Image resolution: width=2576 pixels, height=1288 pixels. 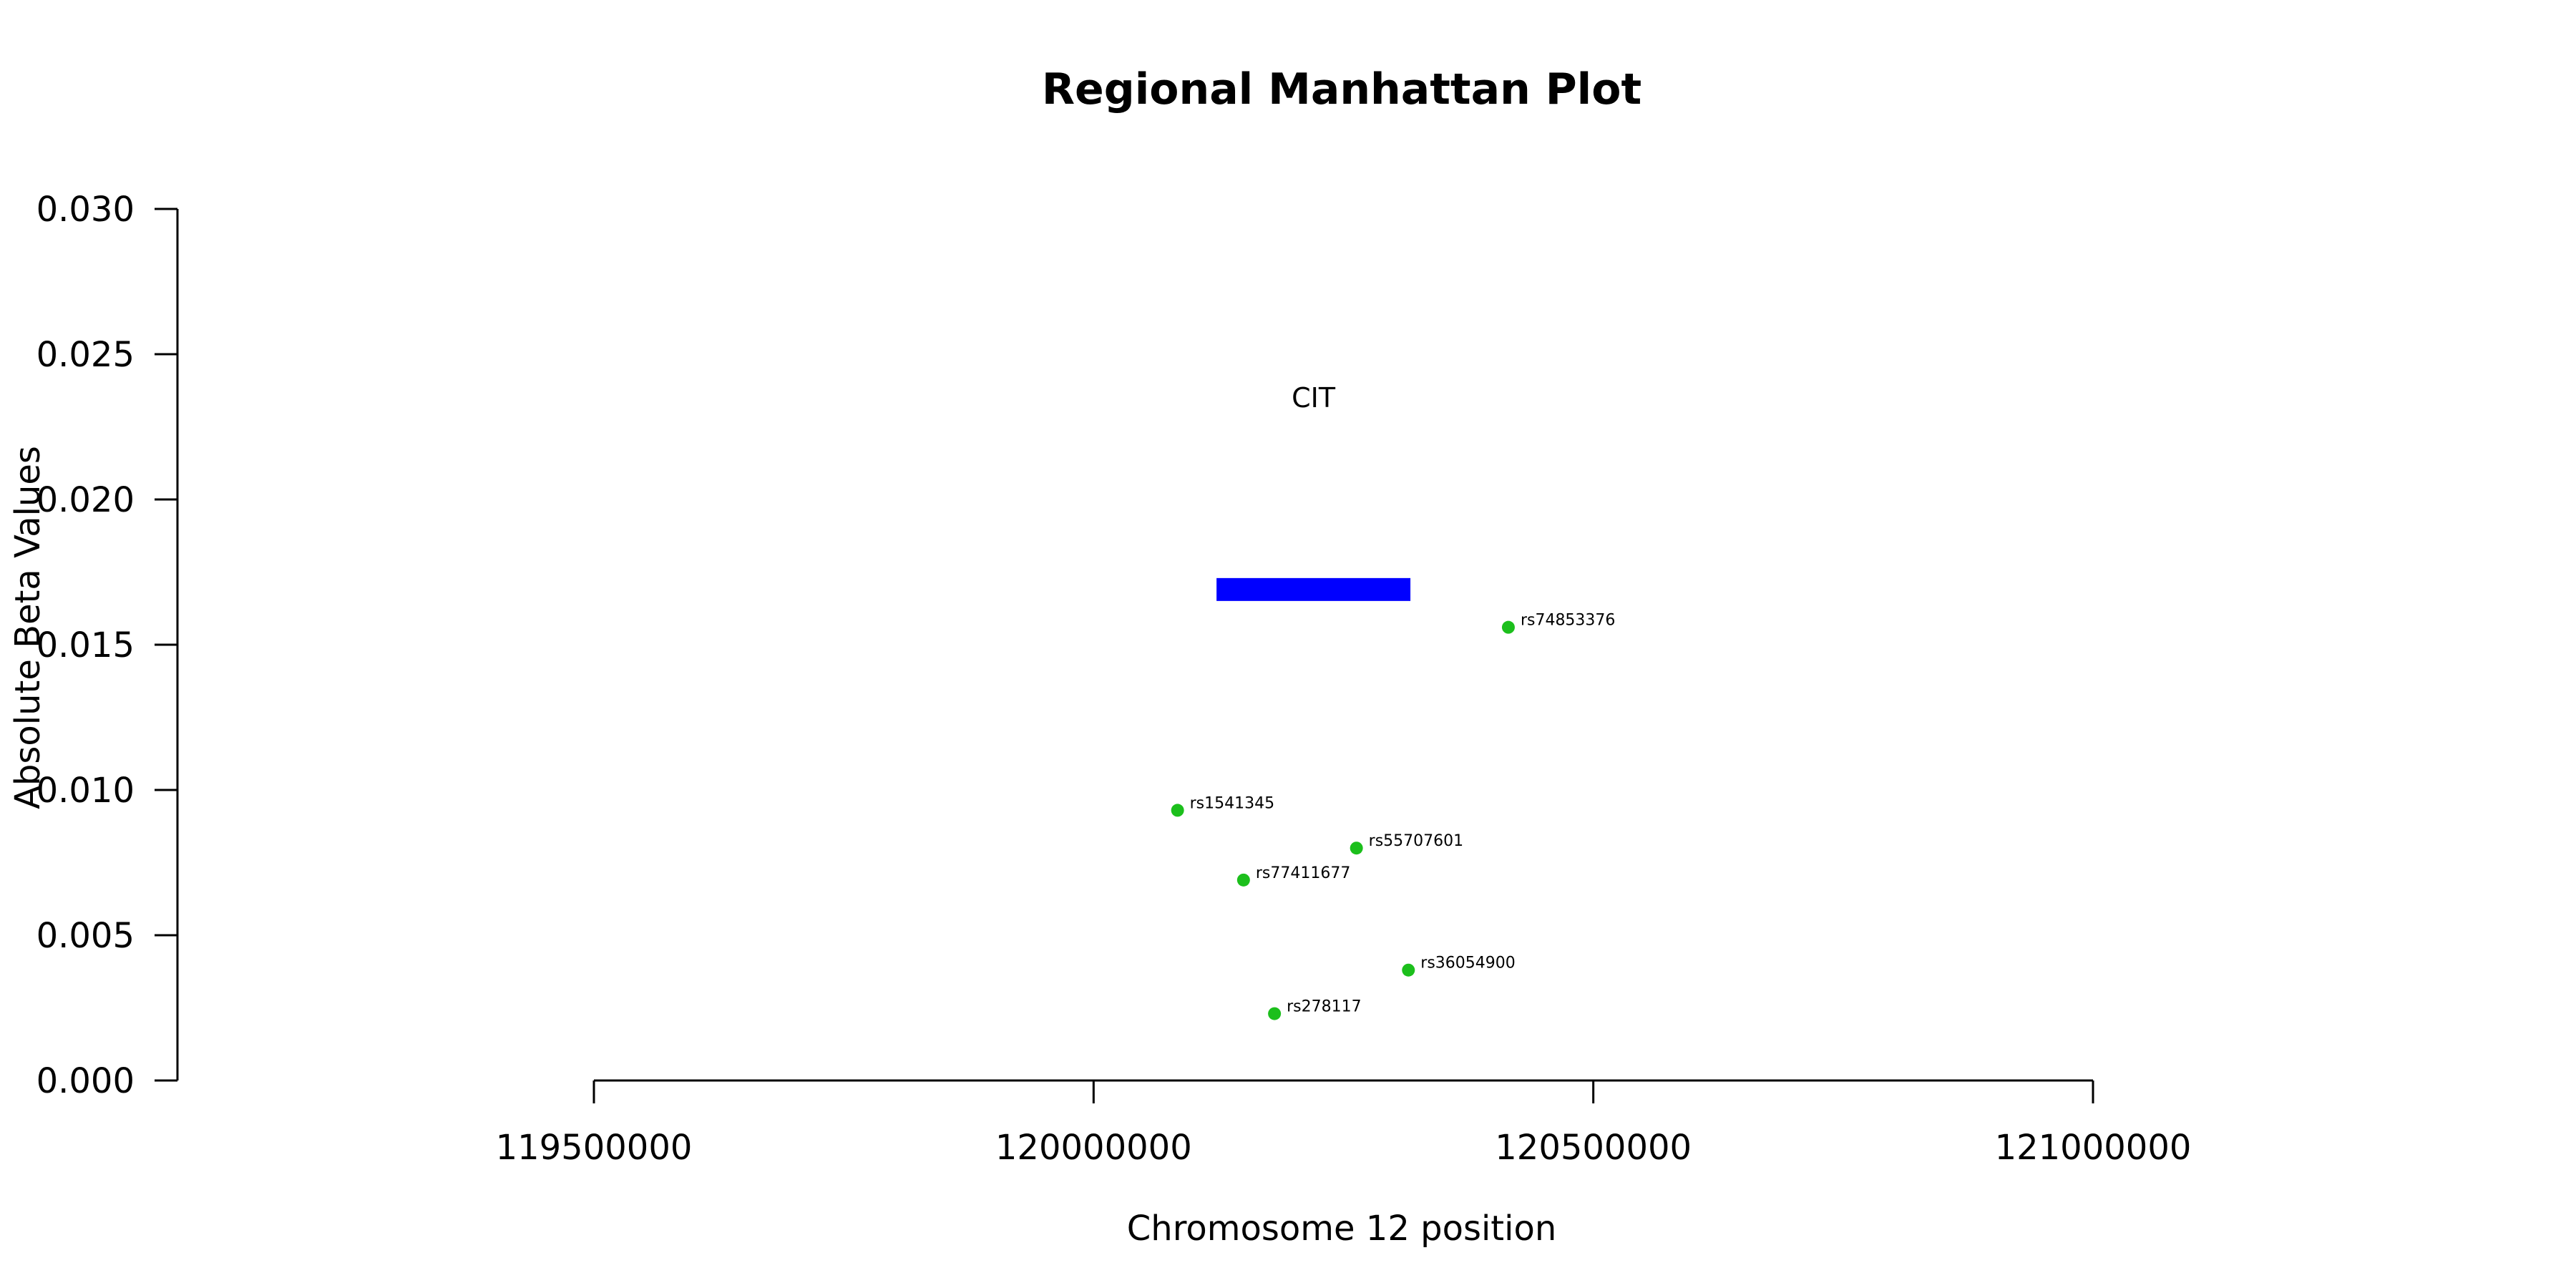 I want to click on x-tick-label: 120500000, so click(x=1593, y=1148).